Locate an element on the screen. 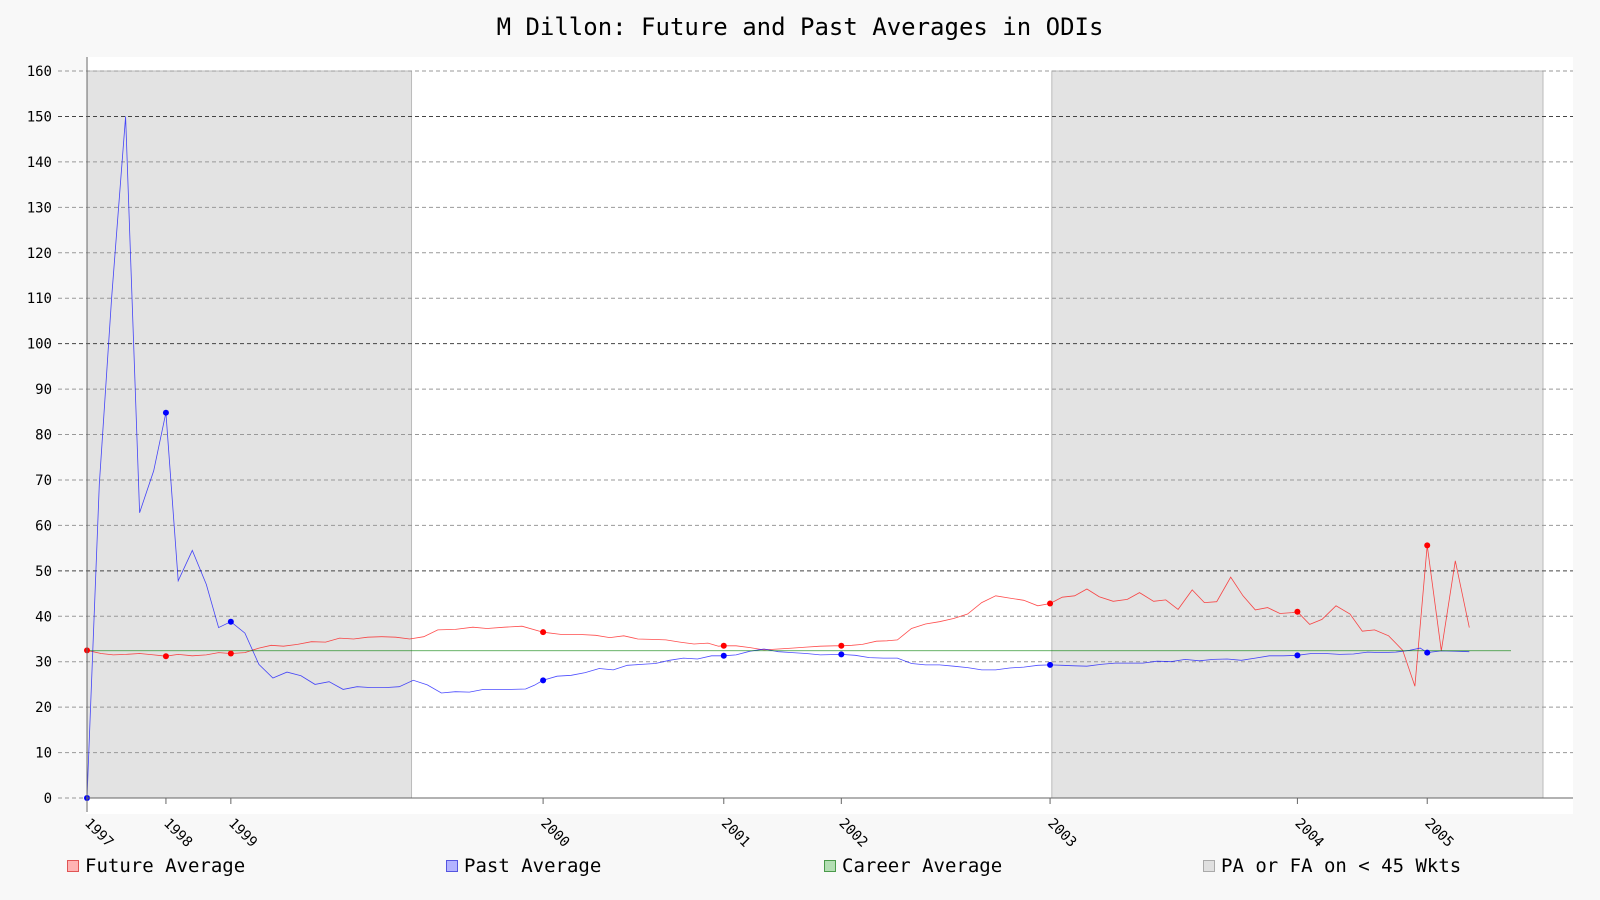 This screenshot has width=1600, height=900. y-tick-label: 100 is located at coordinates (39, 345).